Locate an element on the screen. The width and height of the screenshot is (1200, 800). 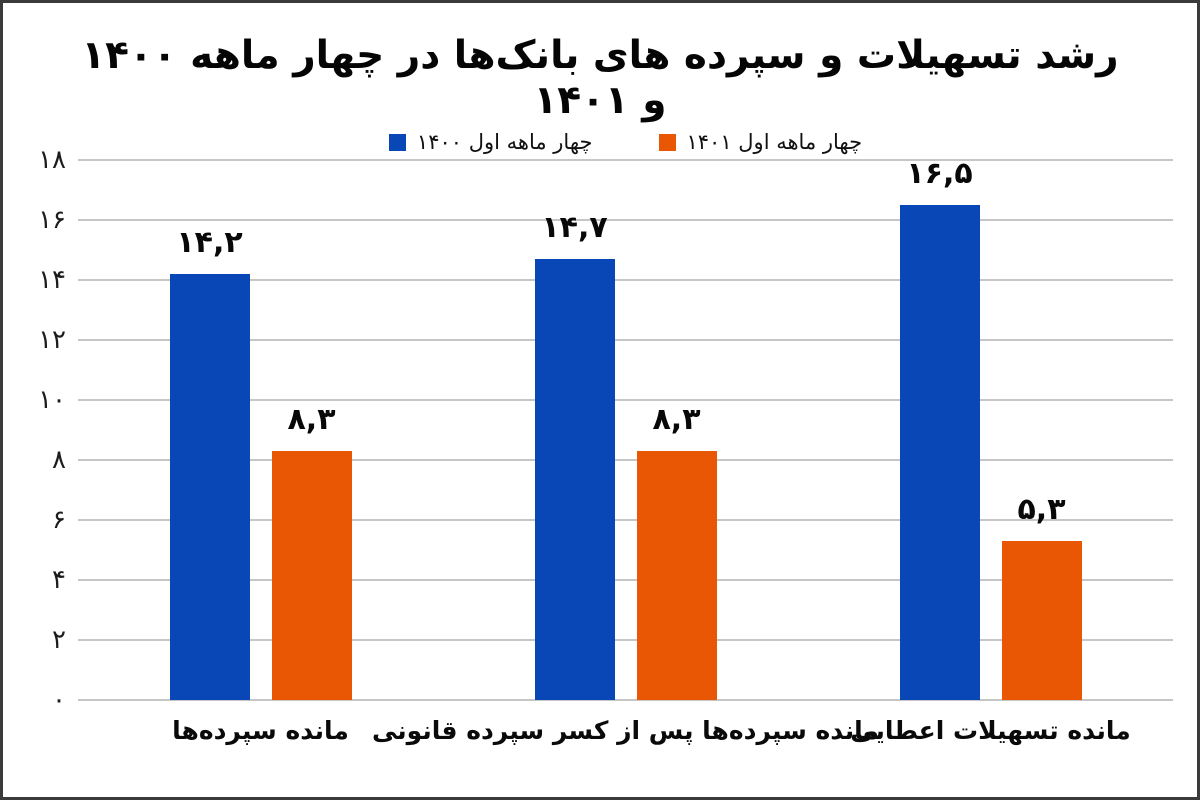
bar-series1-cat1 is located at coordinates (676, 575).